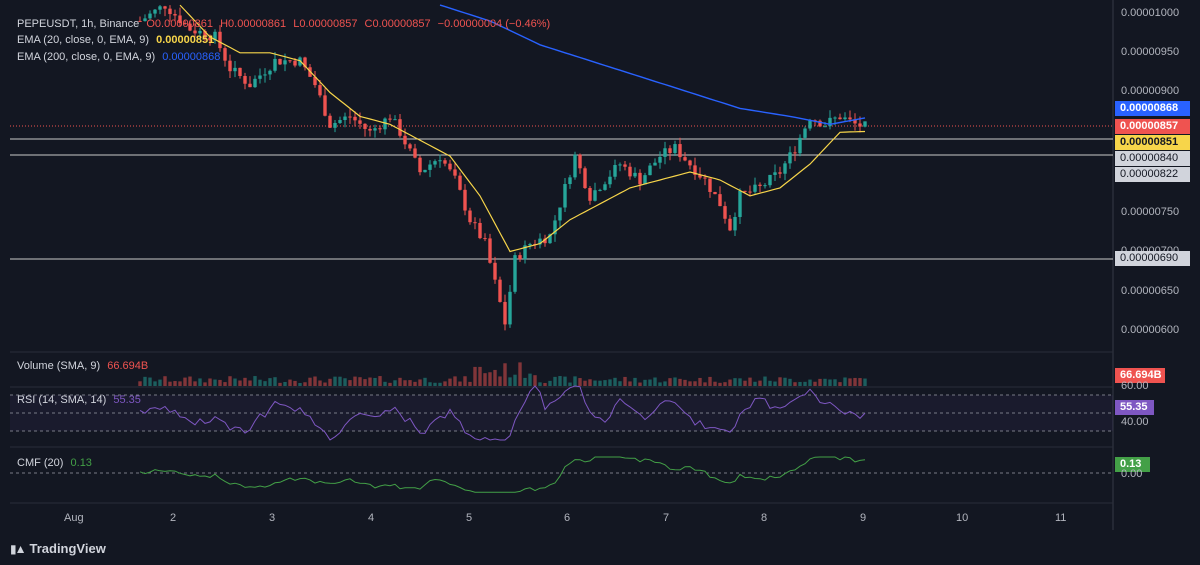 Image resolution: width=1200 pixels, height=565 pixels. Describe the element at coordinates (764, 518) in the screenshot. I see `time-tick: 8` at that location.